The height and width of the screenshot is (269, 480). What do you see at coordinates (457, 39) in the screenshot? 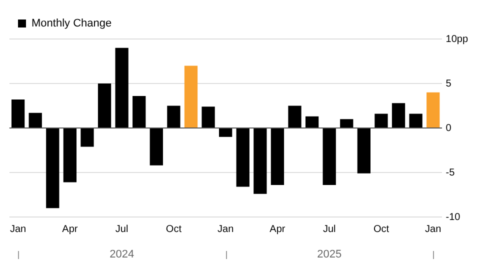
I see `y-tick-label: 10pp` at bounding box center [457, 39].